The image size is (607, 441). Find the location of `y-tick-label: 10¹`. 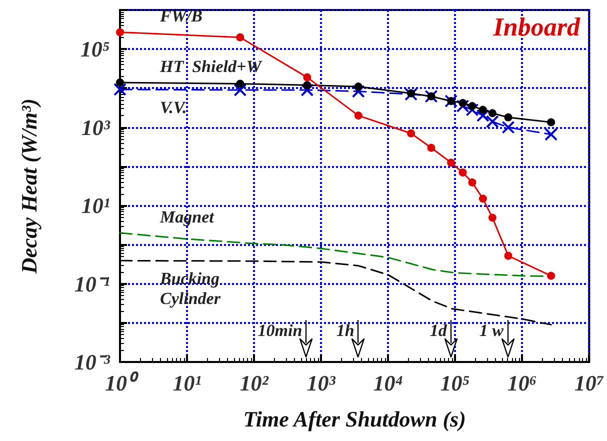

y-tick-label: 10¹ is located at coordinates (95, 205).